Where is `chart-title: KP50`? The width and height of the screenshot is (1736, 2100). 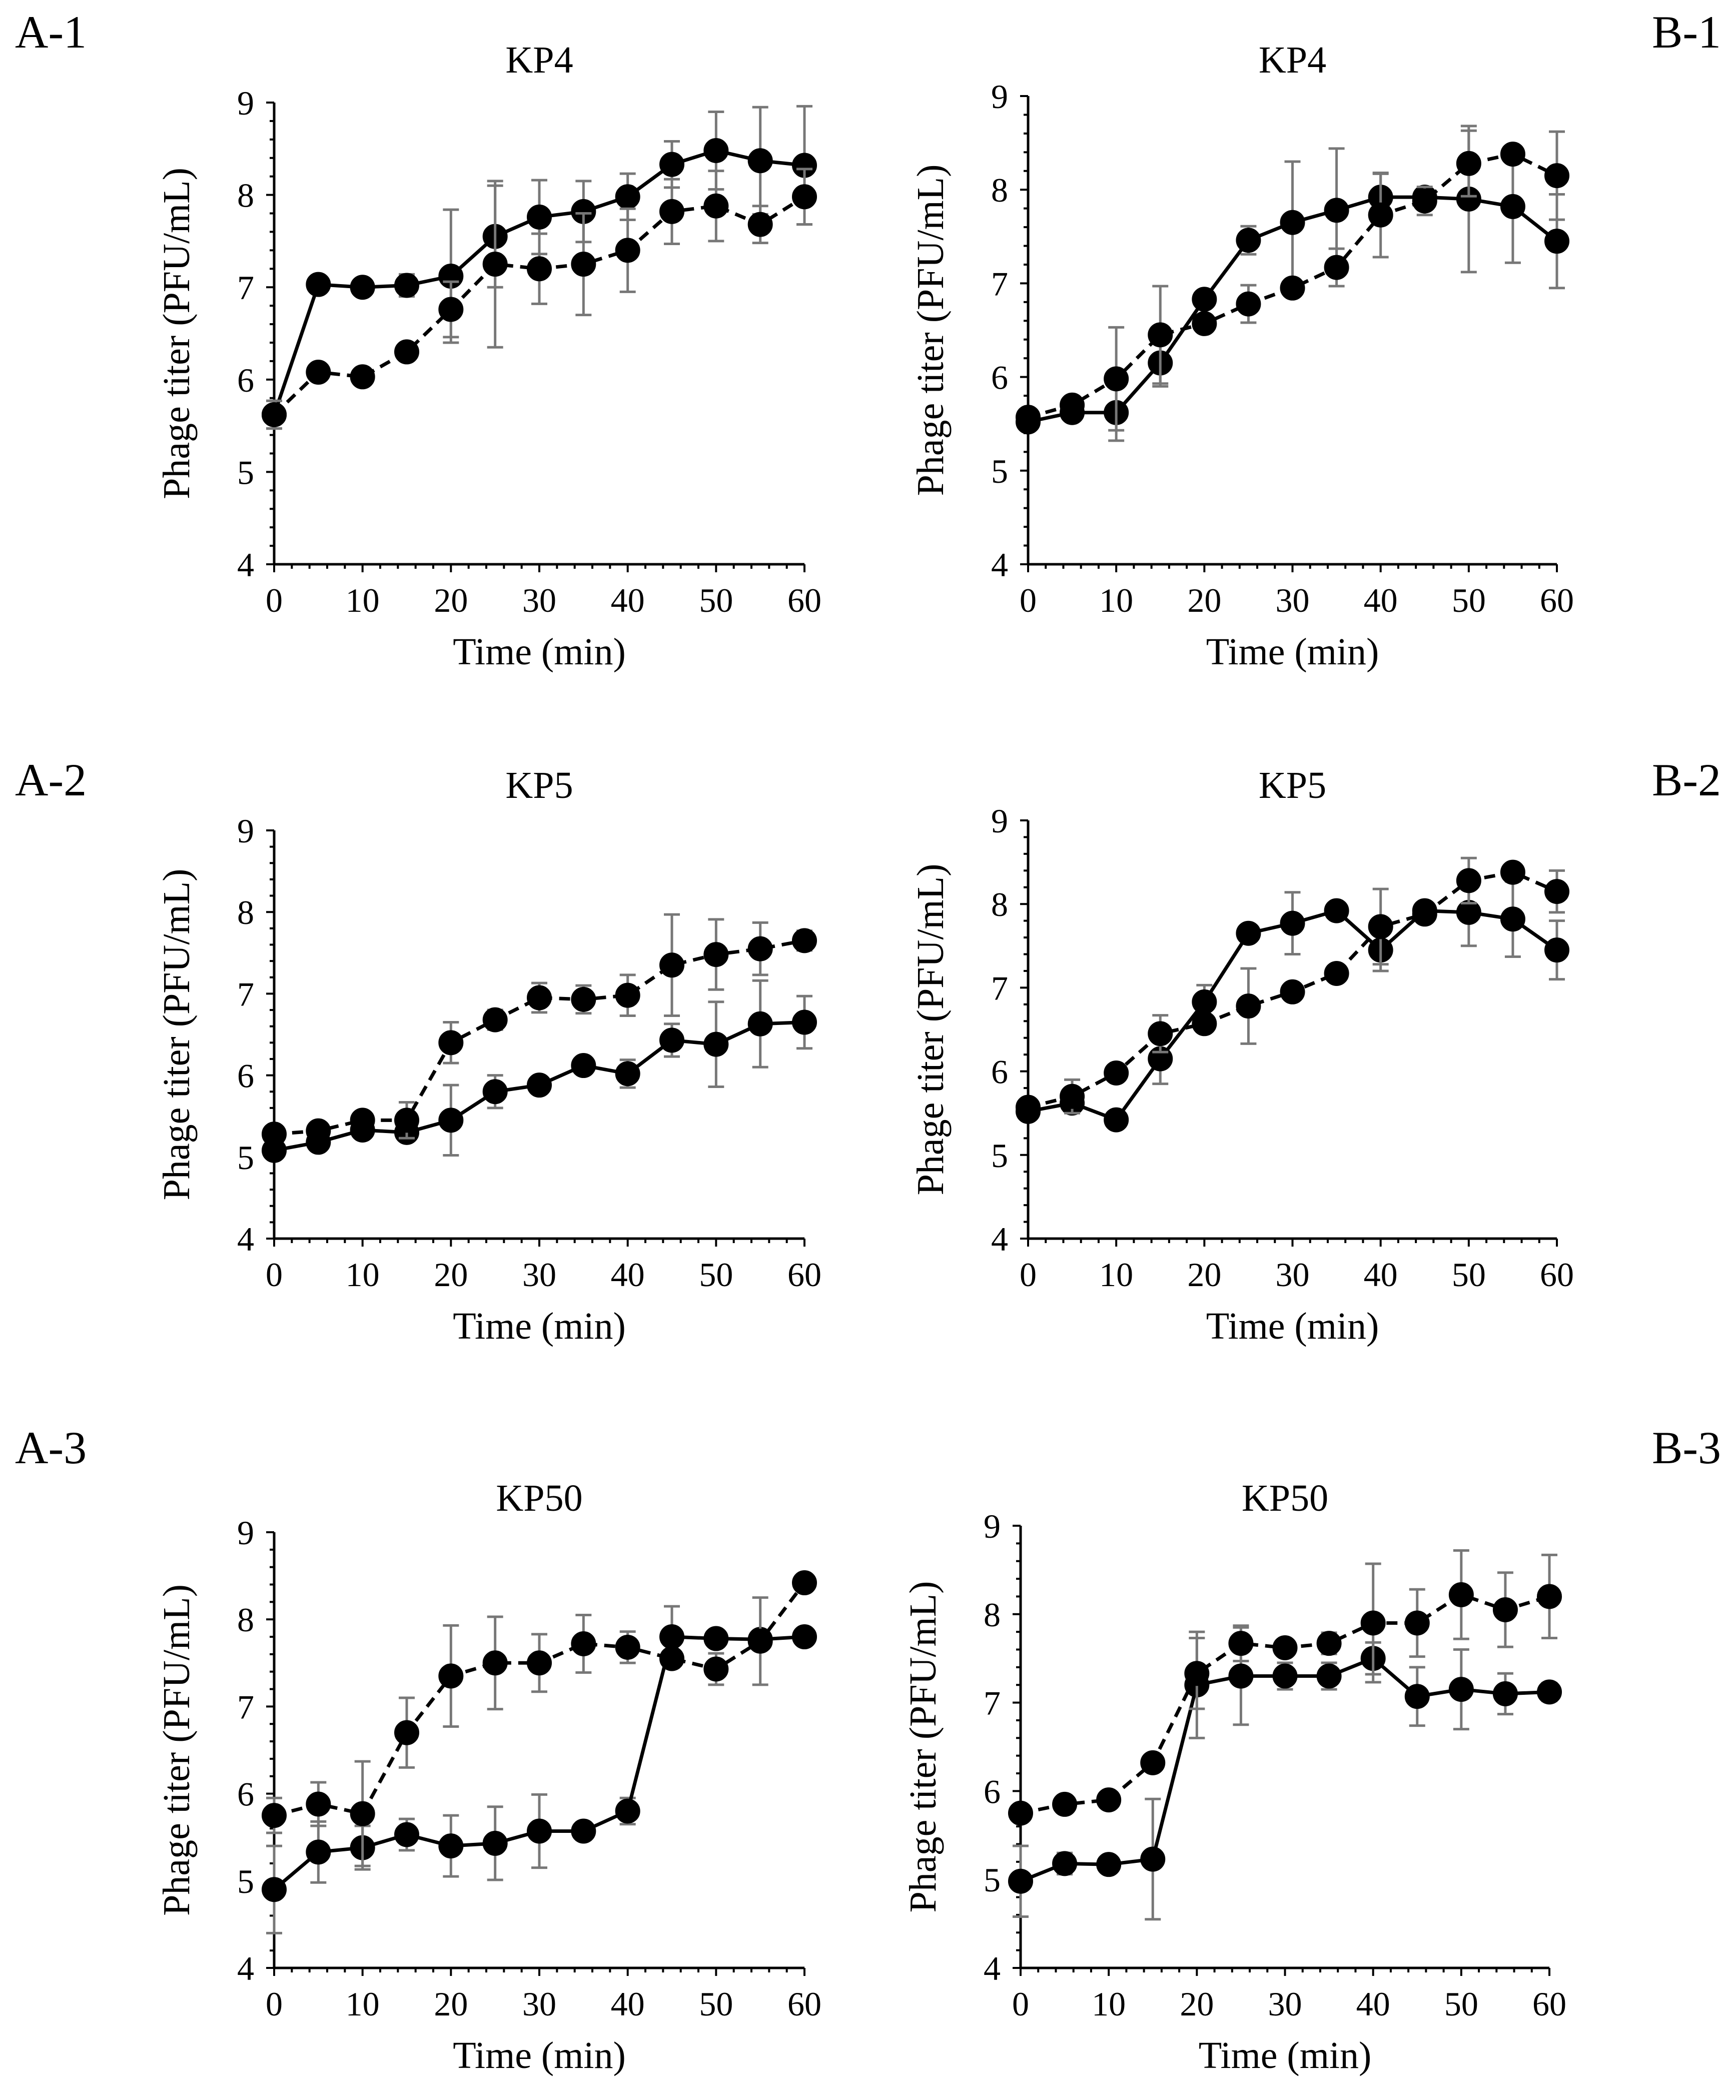
chart-title: KP50 is located at coordinates (1285, 1498).